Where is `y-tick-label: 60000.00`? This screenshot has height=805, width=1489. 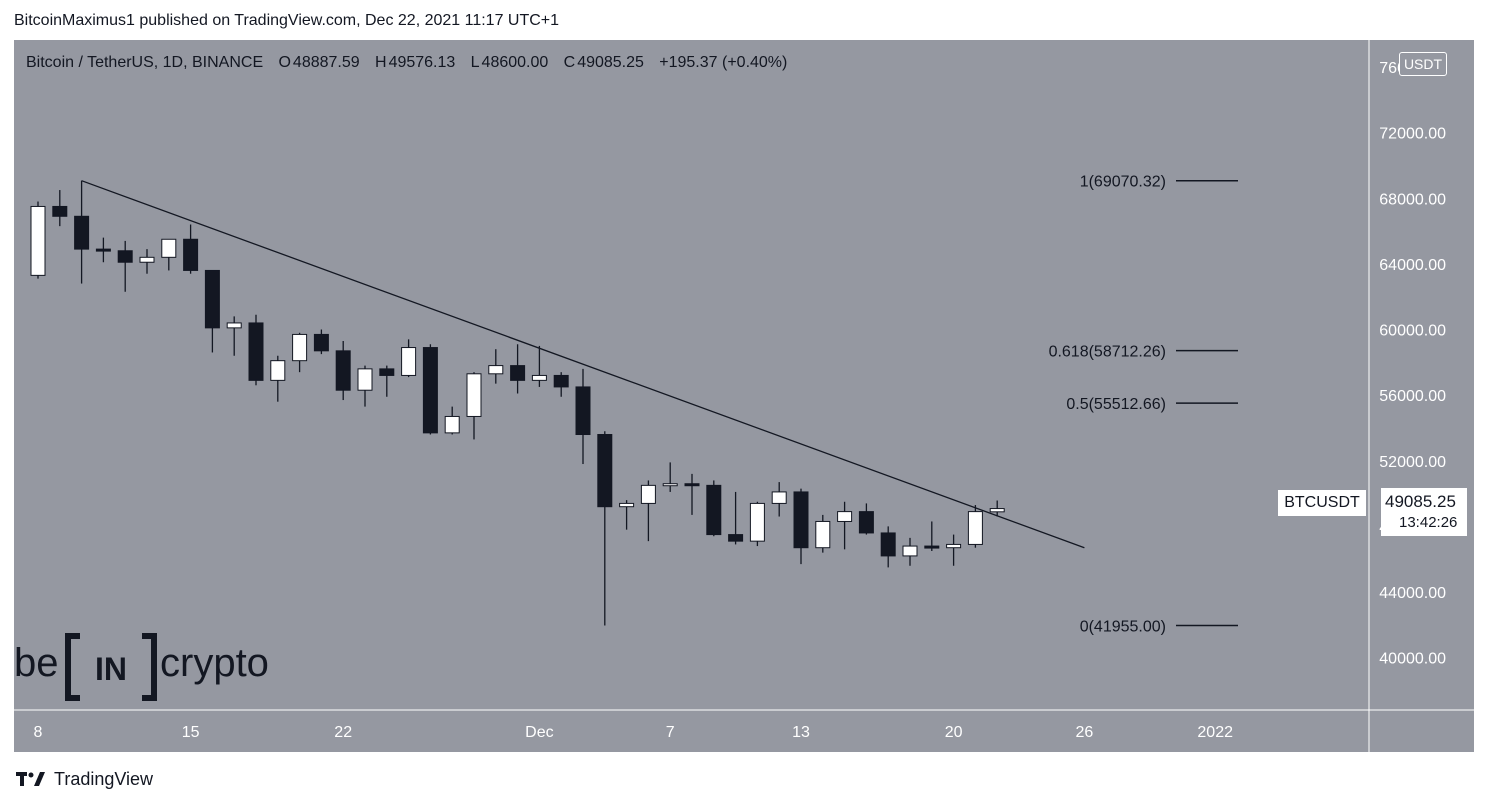
y-tick-label: 60000.00 is located at coordinates (1412, 331).